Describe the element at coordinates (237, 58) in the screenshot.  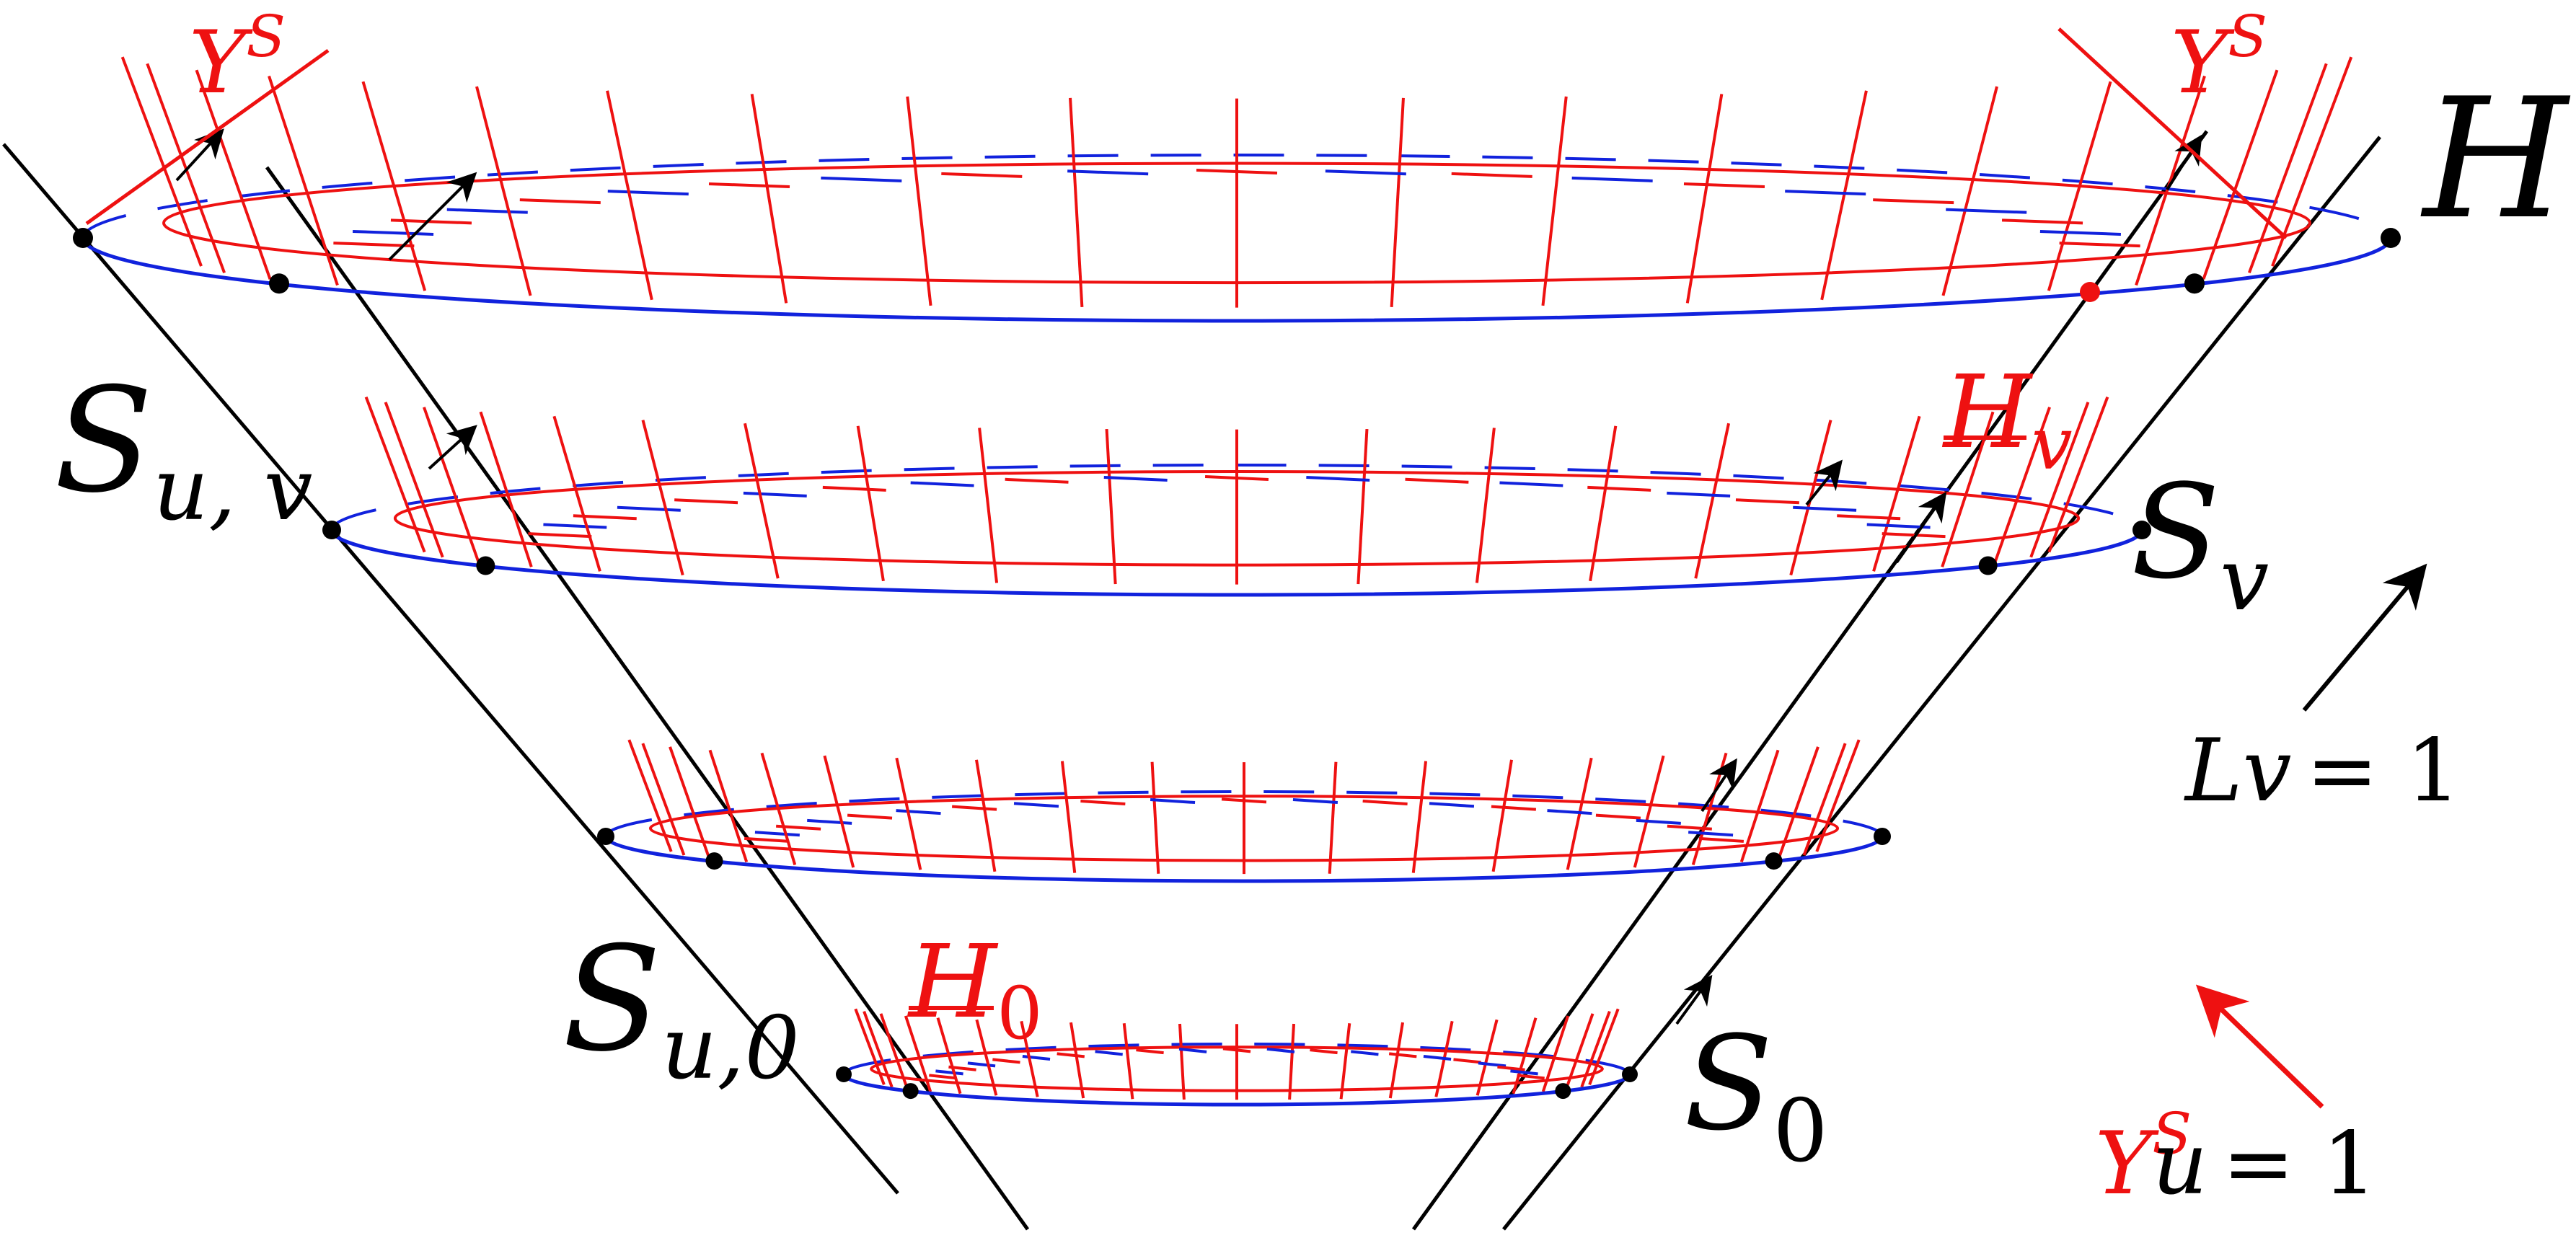
I see `label-y-top-left: YS` at that location.